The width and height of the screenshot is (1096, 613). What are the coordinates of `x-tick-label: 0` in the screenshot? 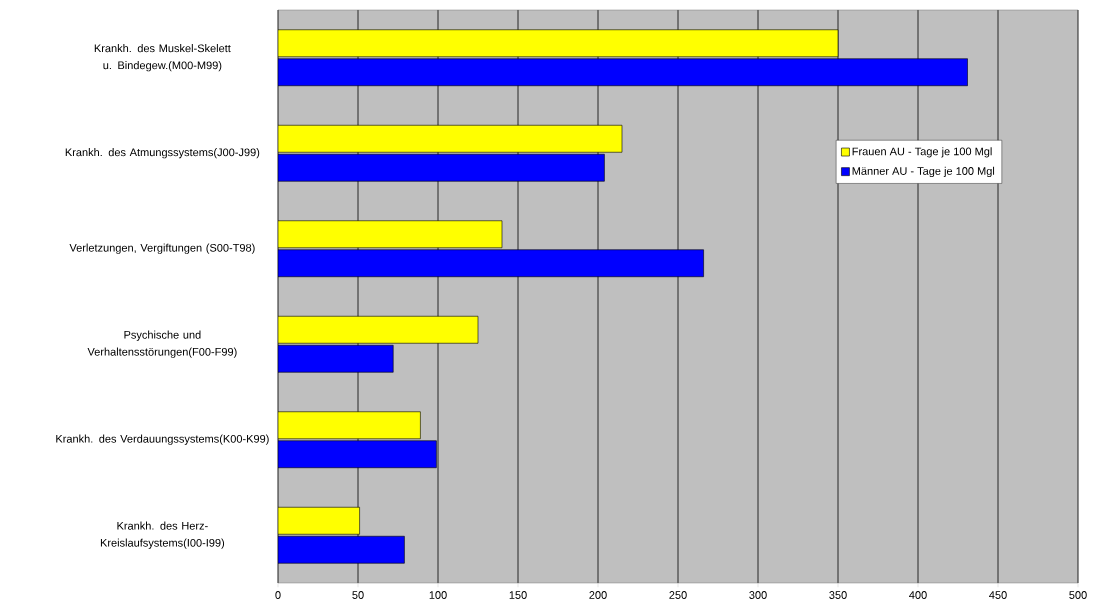 It's located at (278, 595).